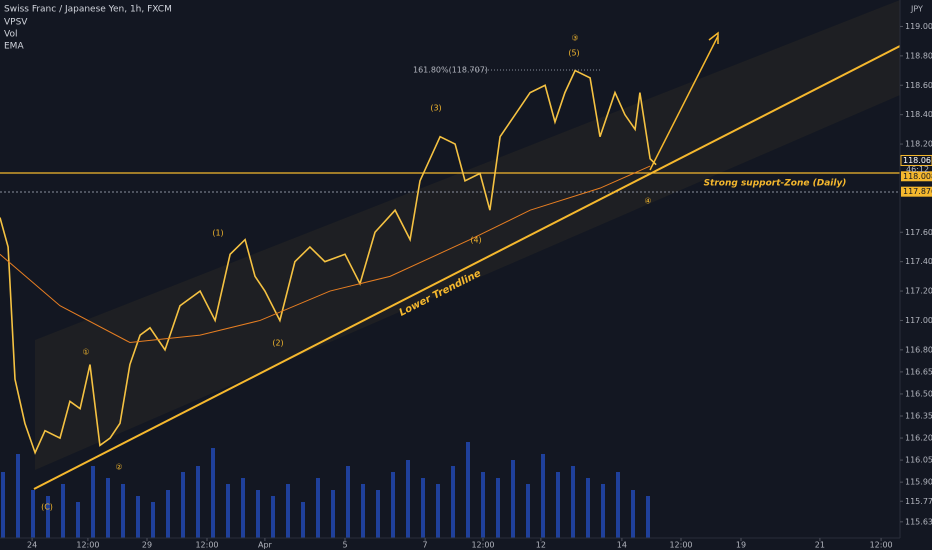 This screenshot has width=932, height=550. I want to click on x-tick-label: 19, so click(741, 545).